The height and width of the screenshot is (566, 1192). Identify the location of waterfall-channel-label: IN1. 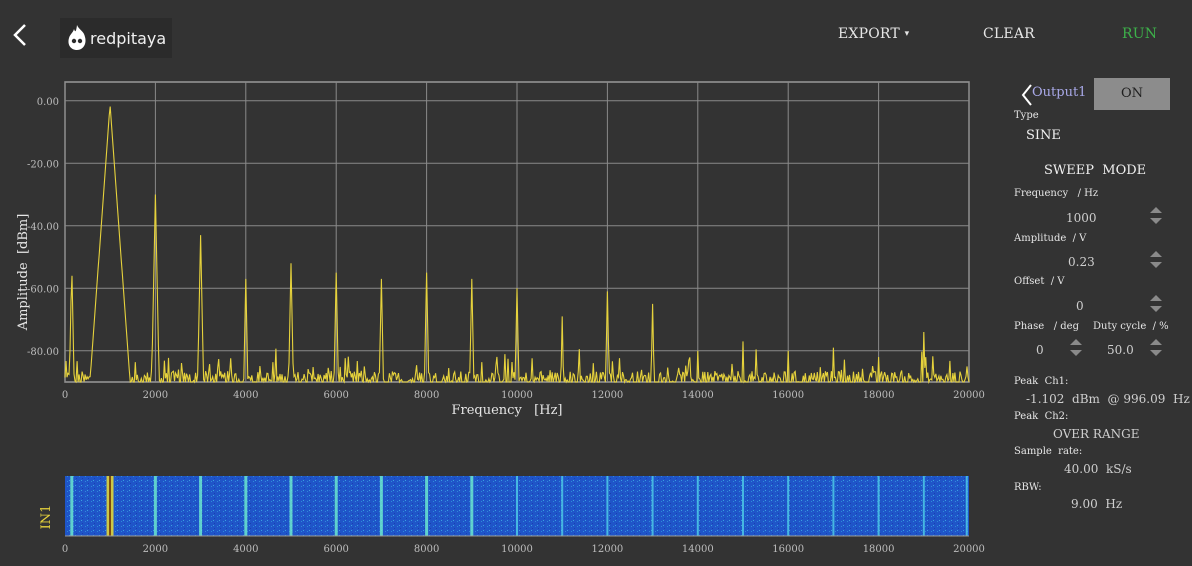
(46, 517).